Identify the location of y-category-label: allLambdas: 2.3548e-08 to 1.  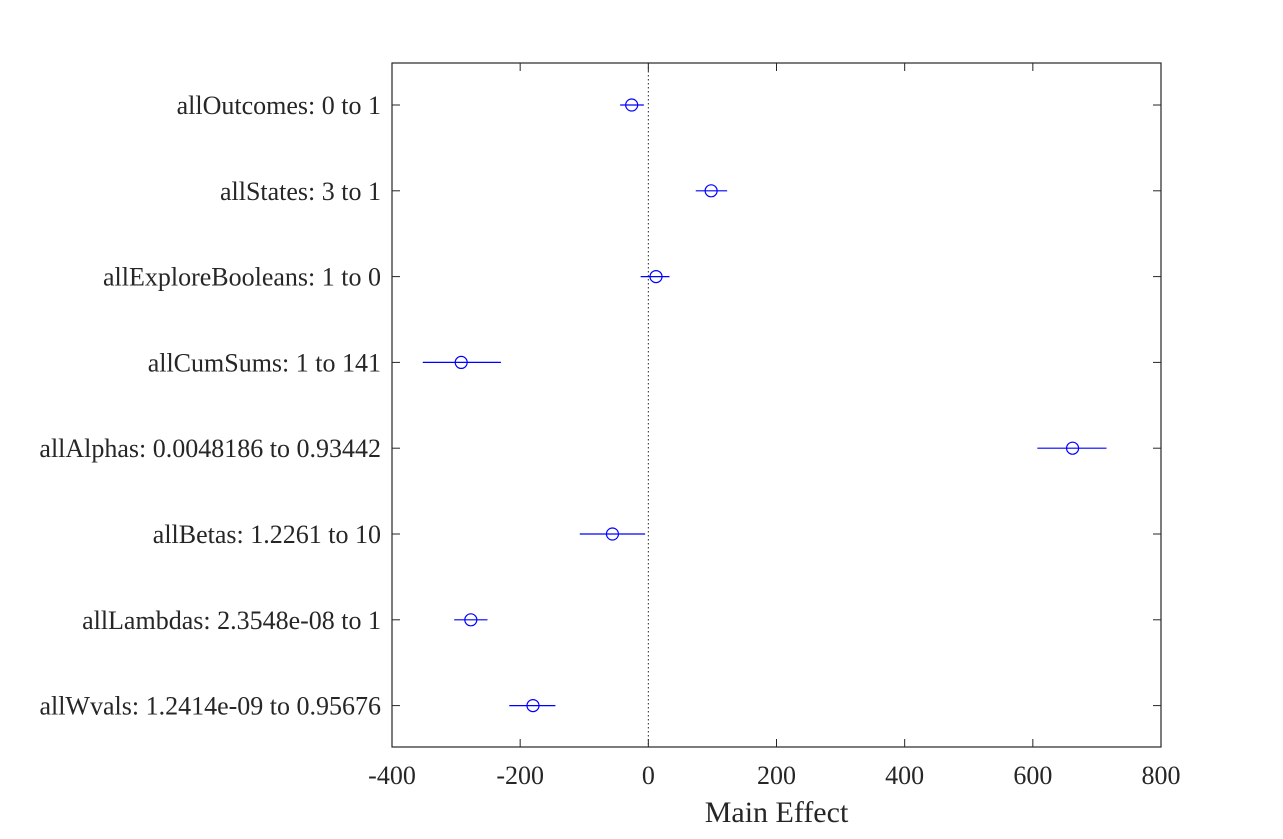
(231, 620).